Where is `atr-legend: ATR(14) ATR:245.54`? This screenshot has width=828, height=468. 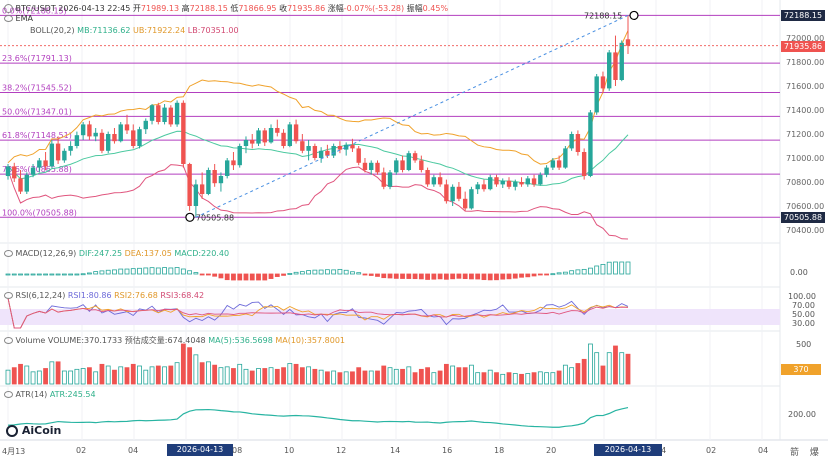 atr-legend: ATR(14) ATR:245.54 is located at coordinates (50, 394).